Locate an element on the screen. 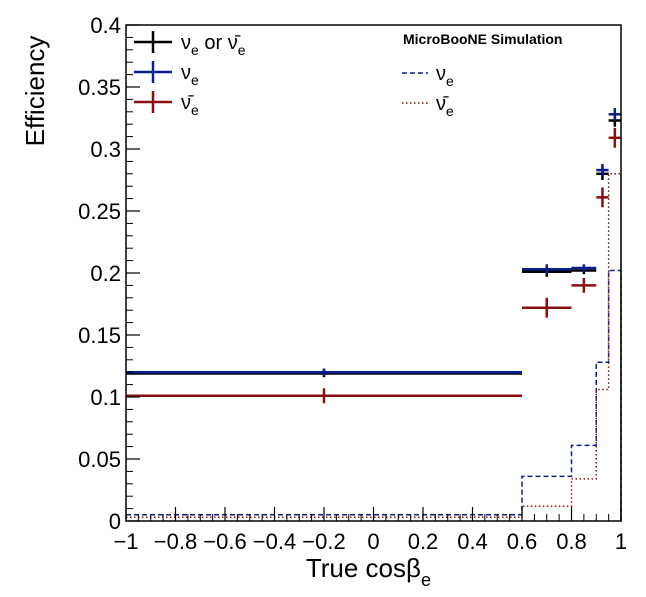  x-tick-label: 0.6 is located at coordinates (522, 541).